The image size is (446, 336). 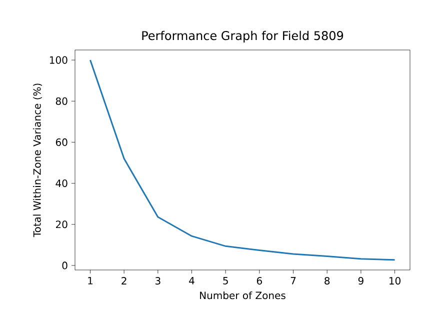 What do you see at coordinates (293, 280) in the screenshot?
I see `x-tick-label: 7` at bounding box center [293, 280].